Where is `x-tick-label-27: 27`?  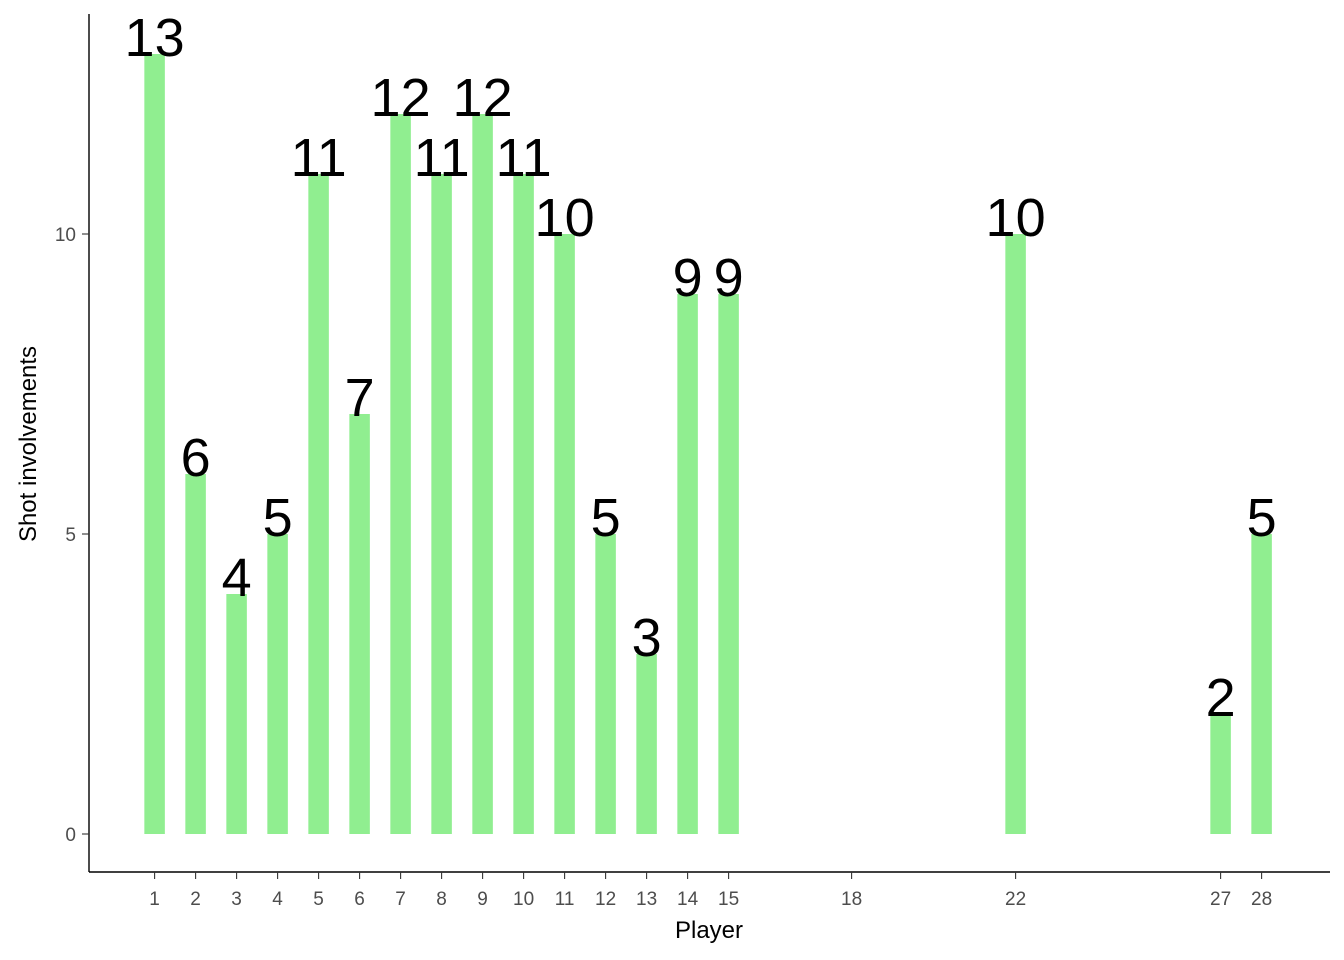
x-tick-label-27: 27 is located at coordinates (1220, 899).